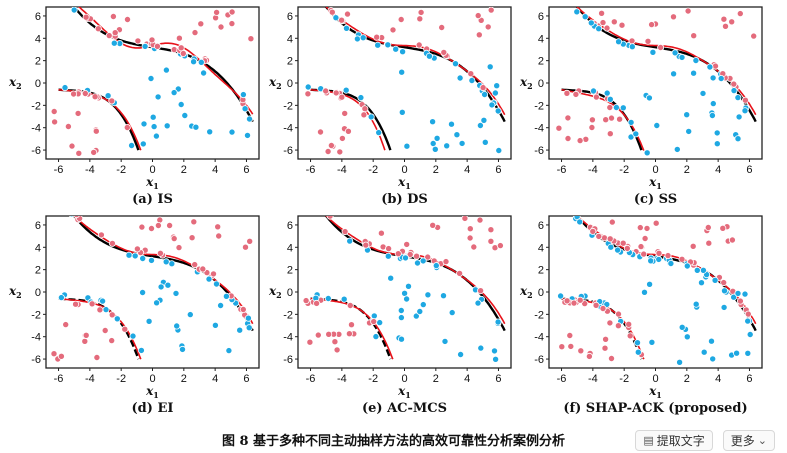 The height and width of the screenshot is (453, 787). What do you see at coordinates (674, 440) in the screenshot?
I see `extract-text-button: ▤ 提取文字` at bounding box center [674, 440].